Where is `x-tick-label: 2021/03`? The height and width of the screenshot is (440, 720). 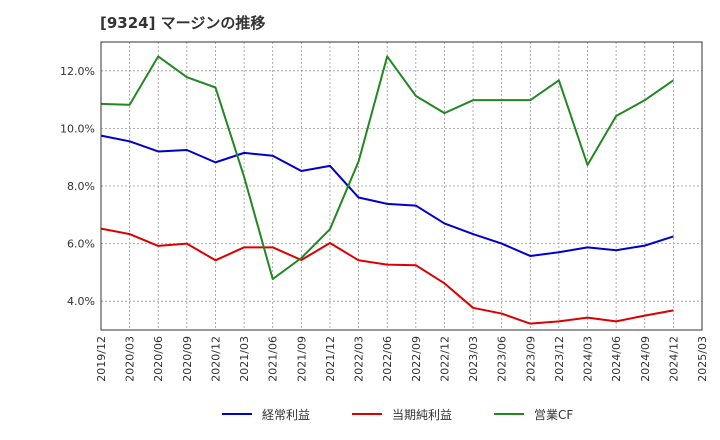 x-tick-label: 2021/03 is located at coordinates (244, 359).